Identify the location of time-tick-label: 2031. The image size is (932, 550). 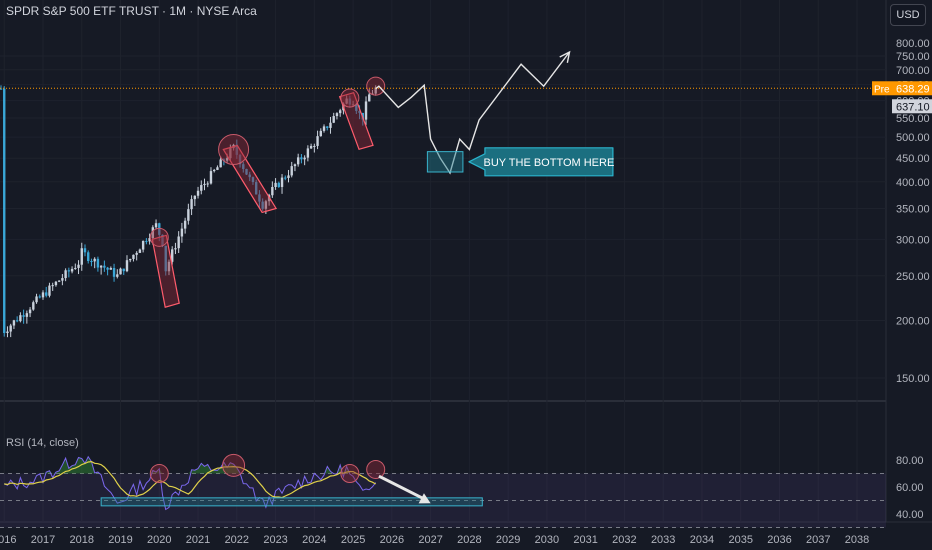
(585, 540).